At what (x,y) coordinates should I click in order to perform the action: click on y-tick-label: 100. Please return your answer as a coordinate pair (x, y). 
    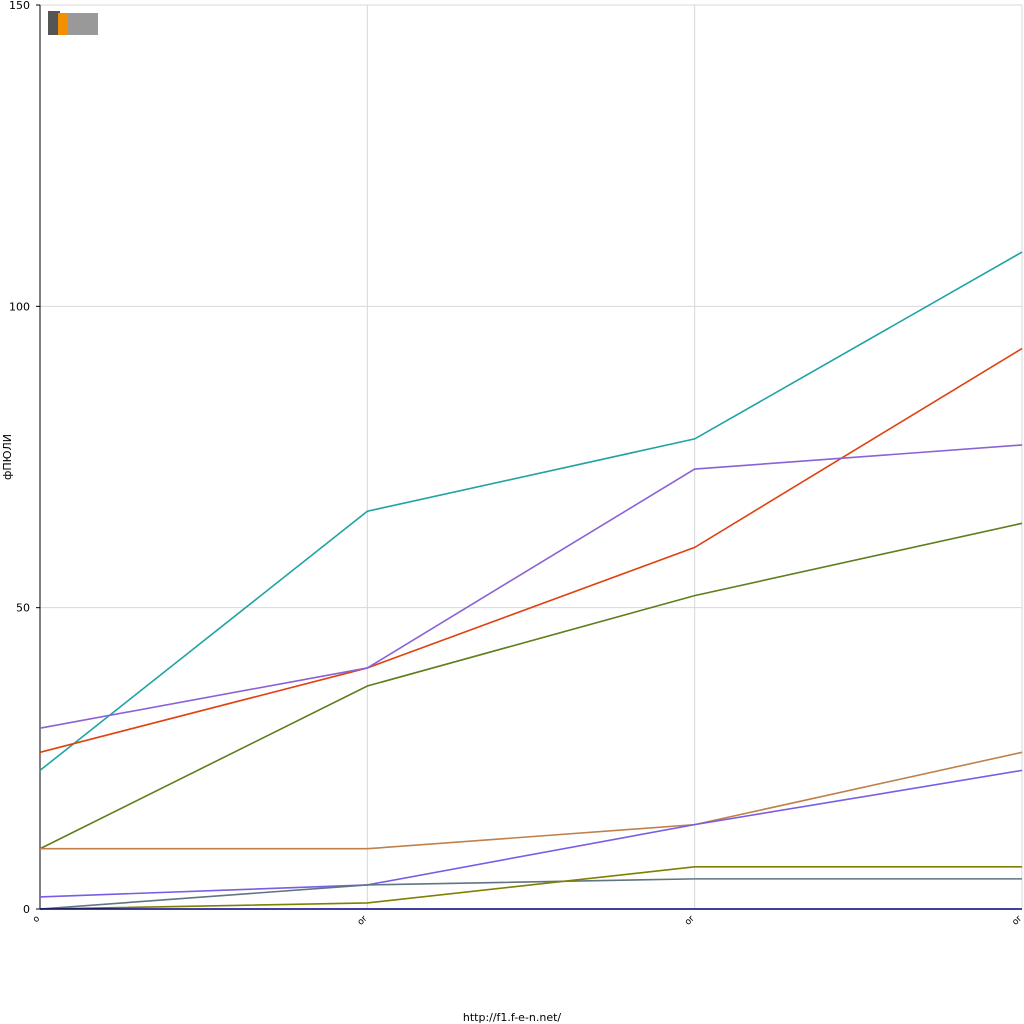
    Looking at the image, I should click on (19, 306).